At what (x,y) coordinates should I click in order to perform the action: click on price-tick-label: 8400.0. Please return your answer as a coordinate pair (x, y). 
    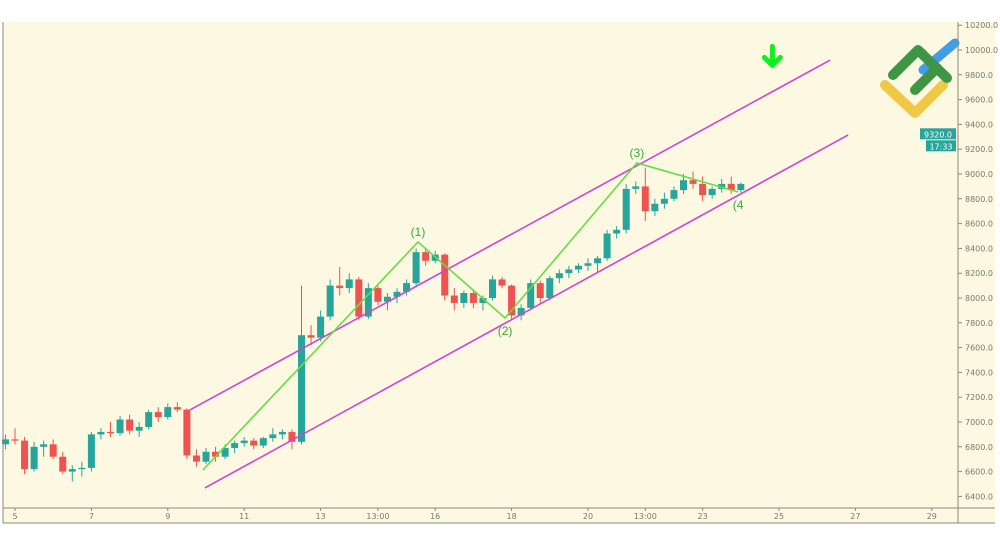
    Looking at the image, I should click on (979, 248).